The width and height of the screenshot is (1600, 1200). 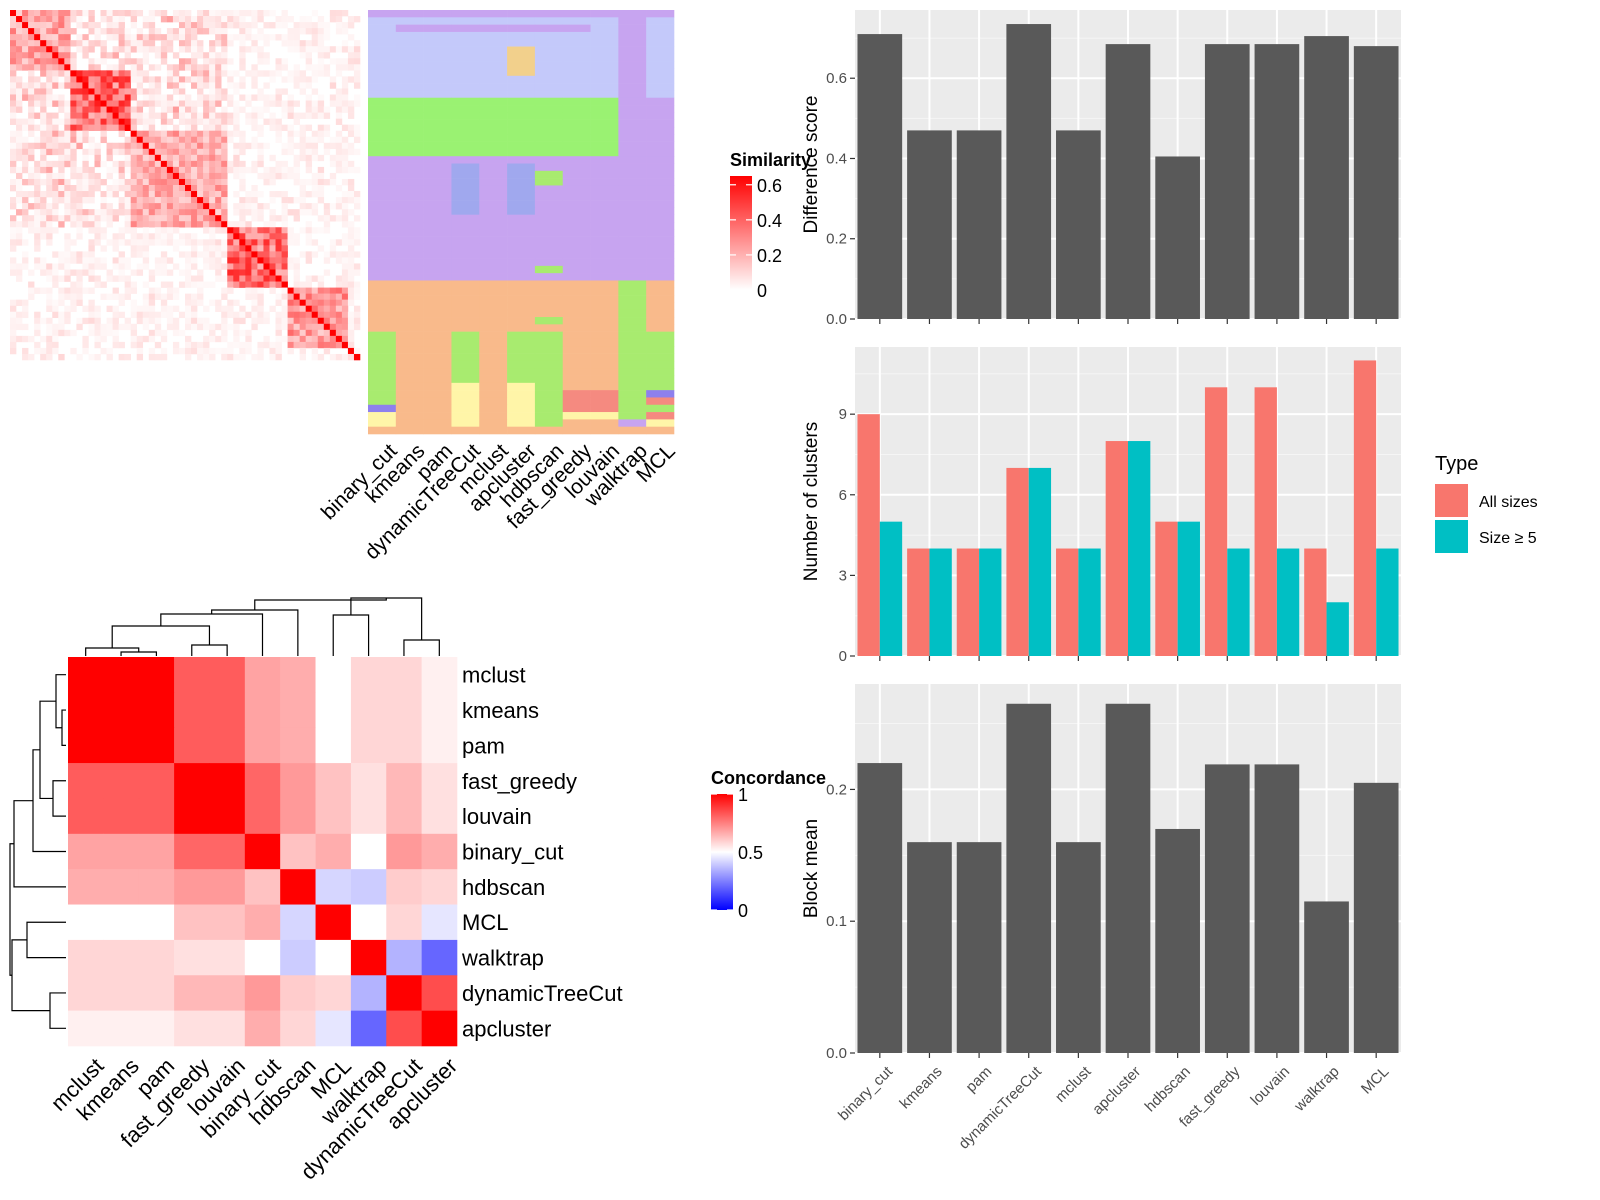 What do you see at coordinates (836, 319) in the screenshot?
I see `y-tick-label: 0.0` at bounding box center [836, 319].